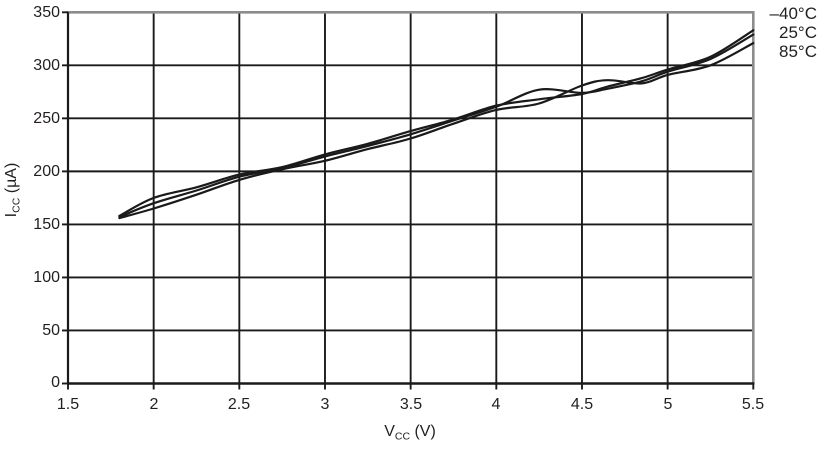 The height and width of the screenshot is (449, 819). What do you see at coordinates (668, 404) in the screenshot?
I see `x-tick-label: 5` at bounding box center [668, 404].